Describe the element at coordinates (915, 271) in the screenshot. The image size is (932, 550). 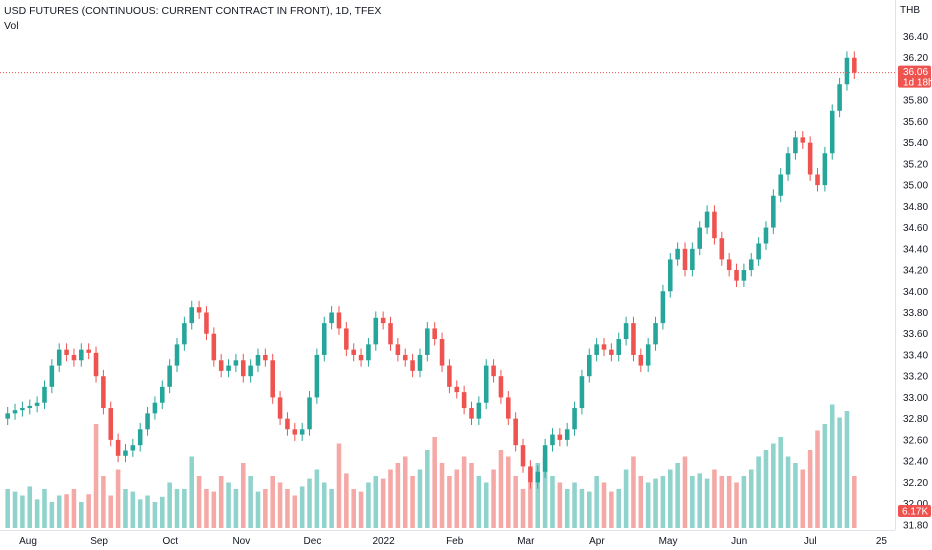
I see `price-tick-label: 34.20` at that location.